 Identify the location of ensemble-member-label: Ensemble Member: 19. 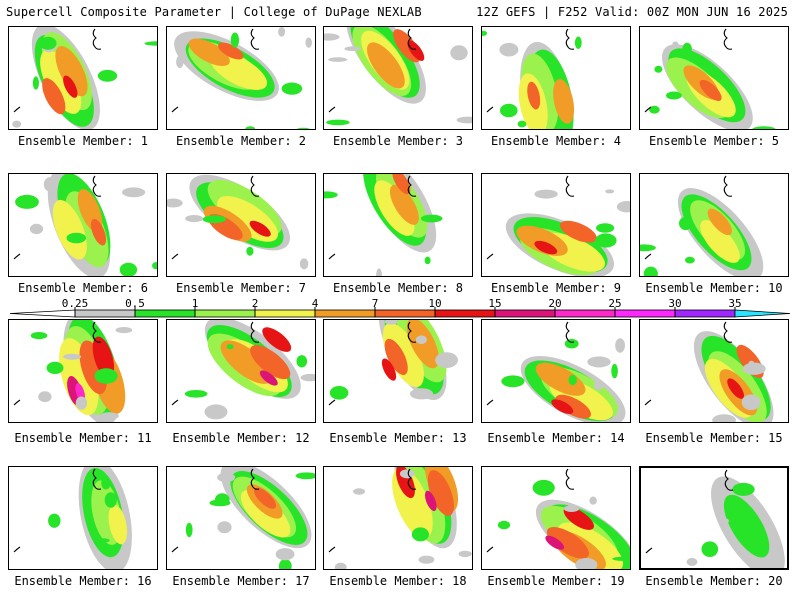
(556, 581).